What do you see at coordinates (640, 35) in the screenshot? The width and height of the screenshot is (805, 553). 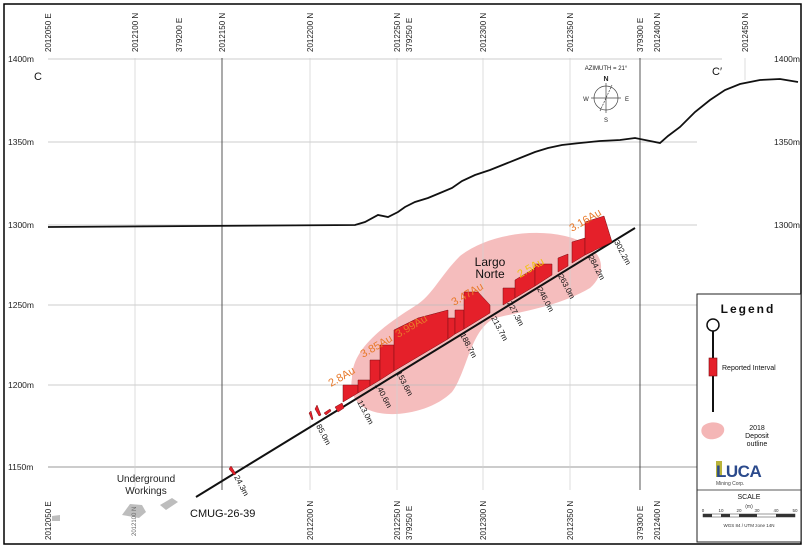 I see `top-tick-label: 379300 E` at bounding box center [640, 35].